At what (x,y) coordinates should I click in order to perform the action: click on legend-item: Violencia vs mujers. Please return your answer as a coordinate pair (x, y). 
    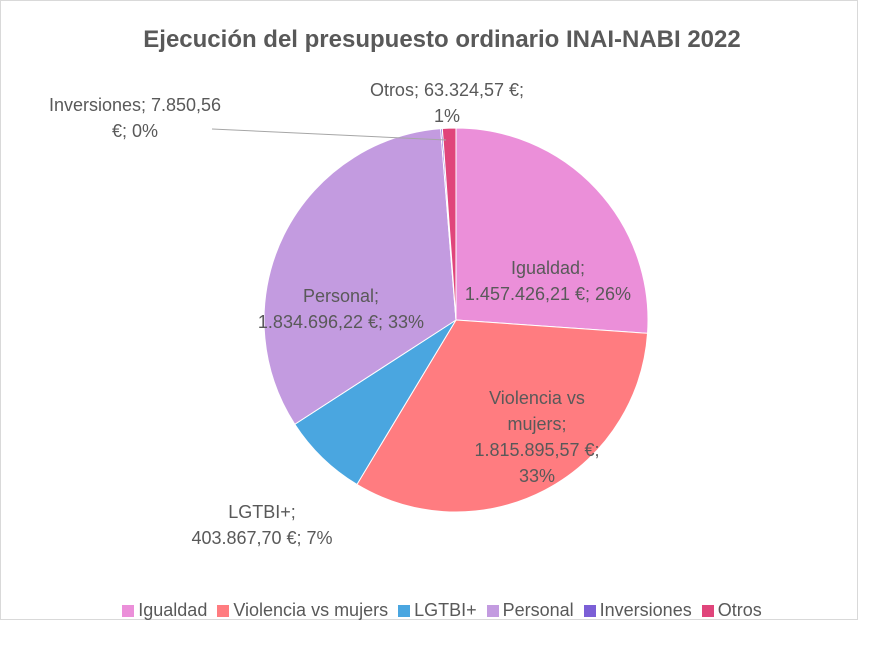
    Looking at the image, I should click on (302, 610).